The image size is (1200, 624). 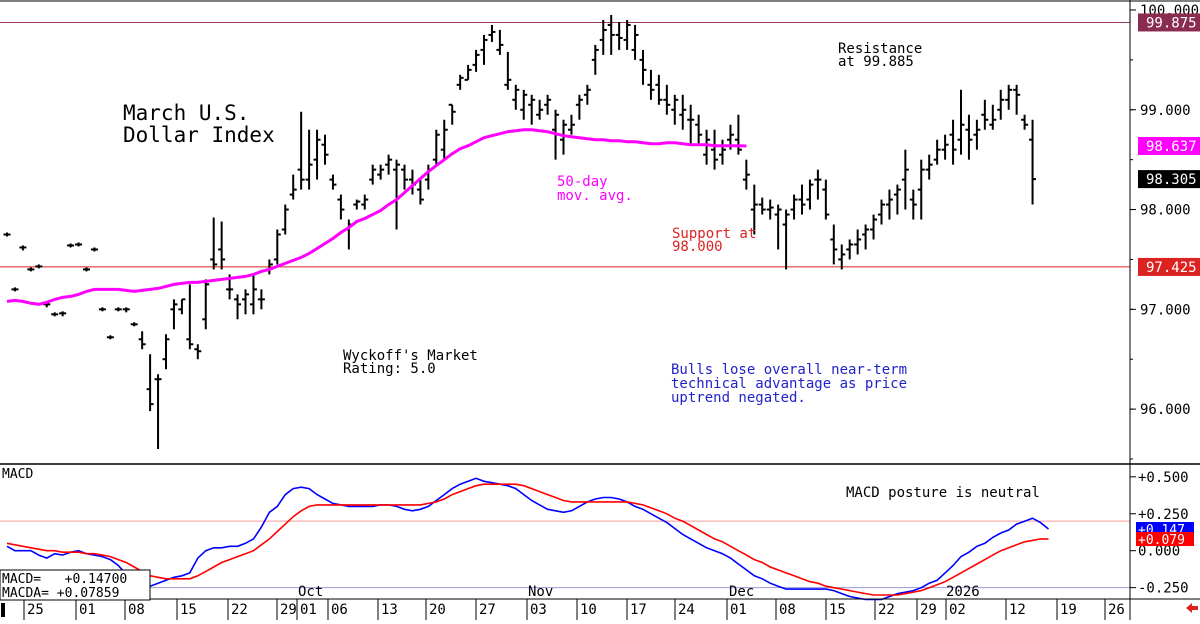 What do you see at coordinates (789, 384) in the screenshot?
I see `bulls-annotation-line-2: technical advantage as price` at bounding box center [789, 384].